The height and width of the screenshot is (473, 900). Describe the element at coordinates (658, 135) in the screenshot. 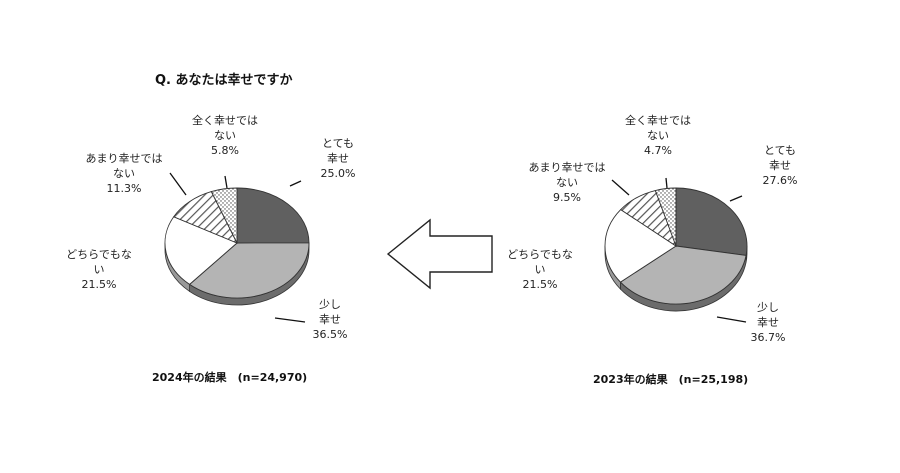

I see `slice-label-4: 全く幸せではない 4.7%` at that location.